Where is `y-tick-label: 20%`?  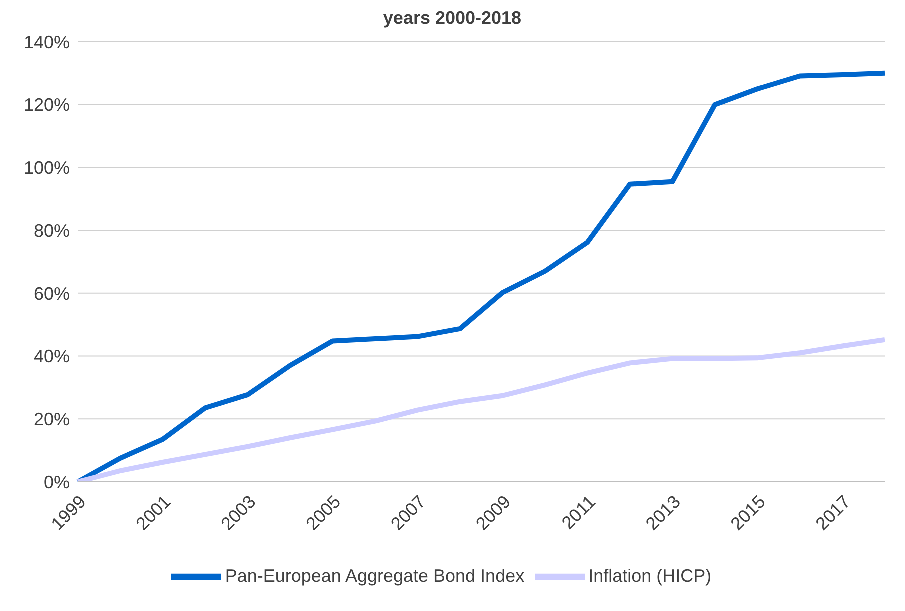
y-tick-label: 20% is located at coordinates (52, 420).